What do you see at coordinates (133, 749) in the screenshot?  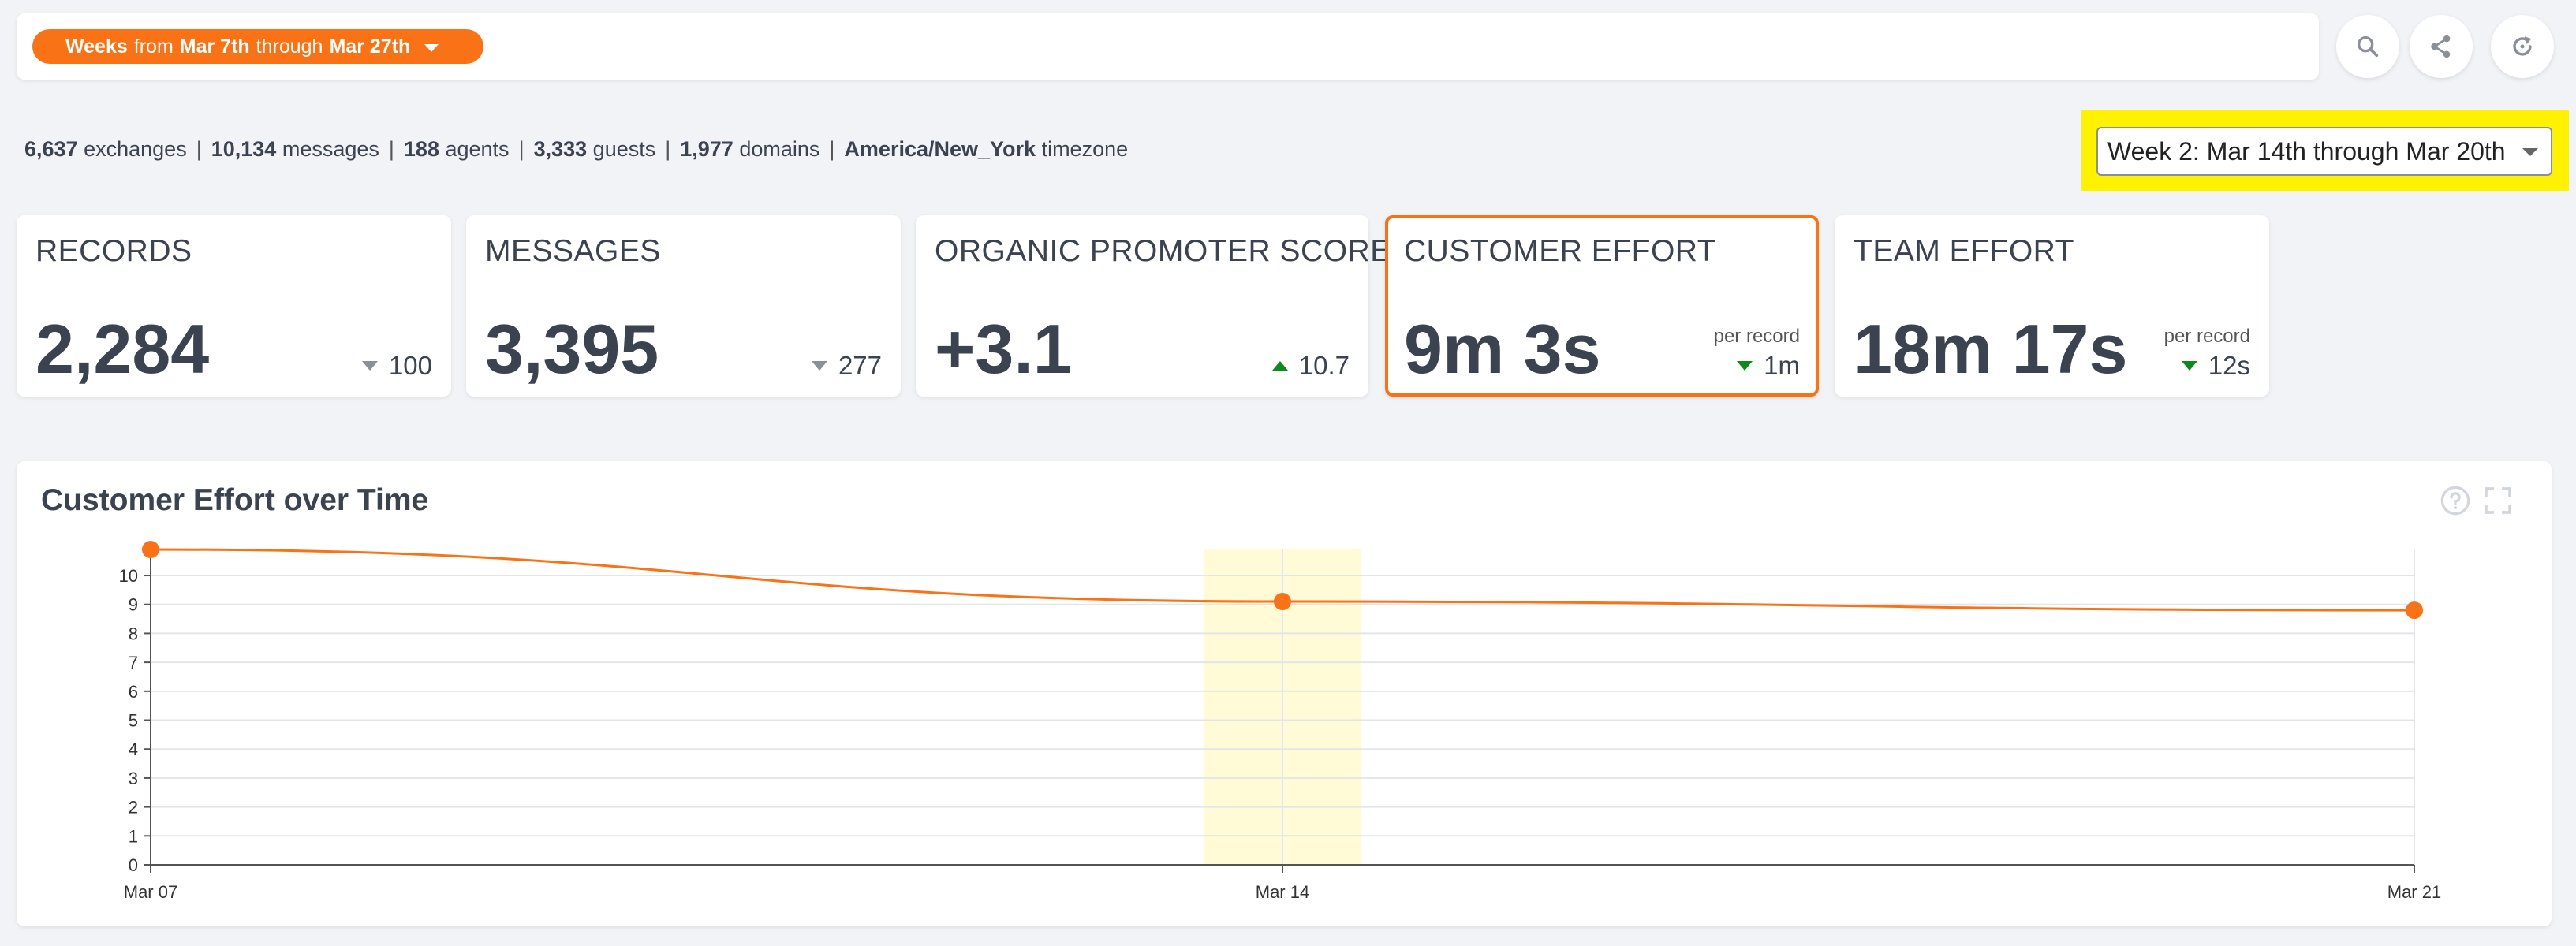 I see `y-tick-label: 4` at bounding box center [133, 749].